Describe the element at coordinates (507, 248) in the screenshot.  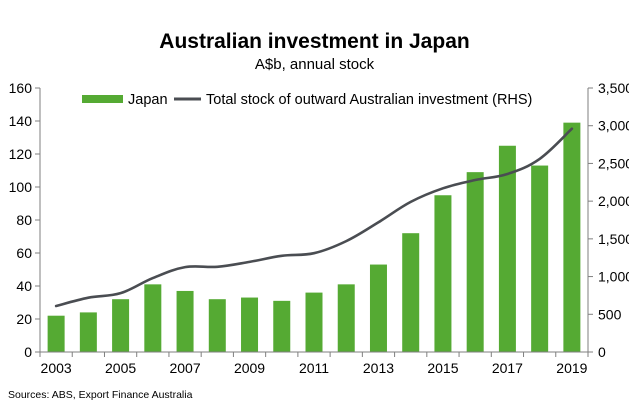
I see `bar-japan-2017` at that location.